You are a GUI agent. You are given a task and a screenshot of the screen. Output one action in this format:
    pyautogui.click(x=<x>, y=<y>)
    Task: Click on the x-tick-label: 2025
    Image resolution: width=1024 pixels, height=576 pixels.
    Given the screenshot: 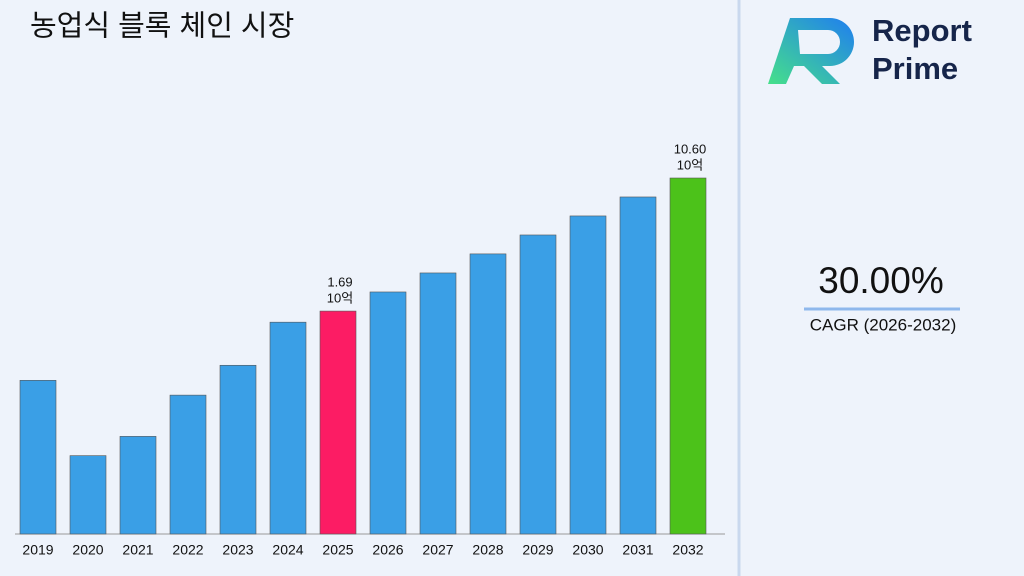 What is the action you would take?
    pyautogui.click(x=337, y=550)
    